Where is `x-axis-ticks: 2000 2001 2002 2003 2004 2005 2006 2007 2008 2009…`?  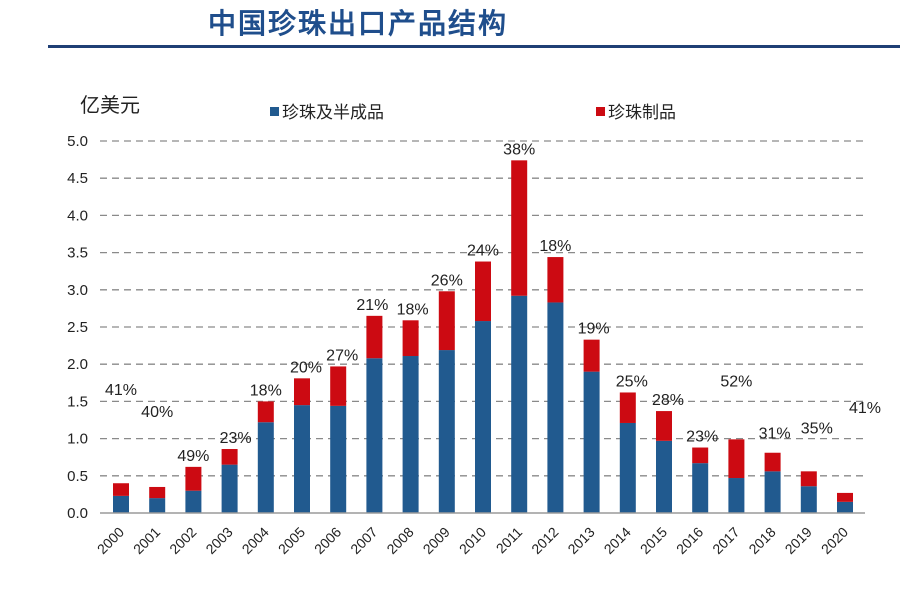 x-axis-ticks: 2000 2001 2002 2003 2004 2005 2006 2007 2008 2009… is located at coordinates (472, 540).